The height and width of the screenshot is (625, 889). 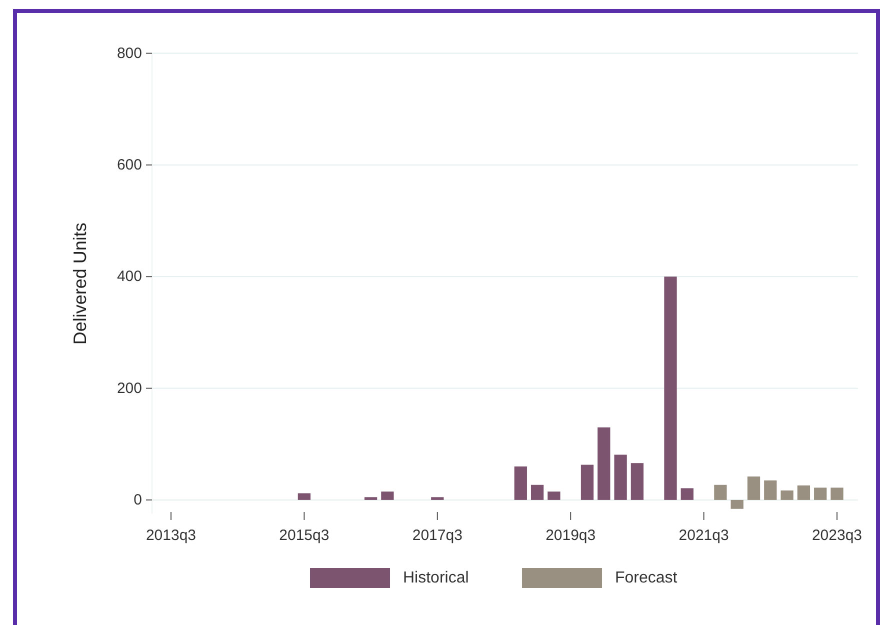 I want to click on x-tick-label: 2021q3, so click(x=703, y=535).